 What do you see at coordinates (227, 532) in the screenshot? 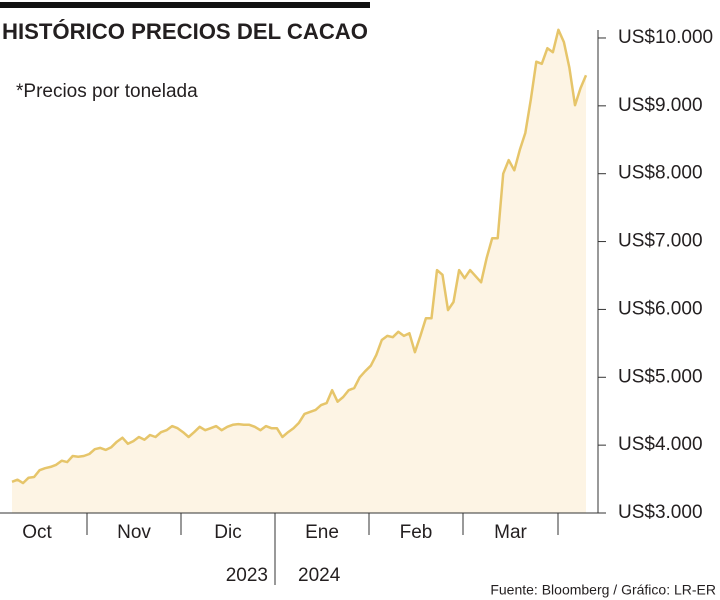
I see `x-tick-label: Dic` at bounding box center [227, 532].